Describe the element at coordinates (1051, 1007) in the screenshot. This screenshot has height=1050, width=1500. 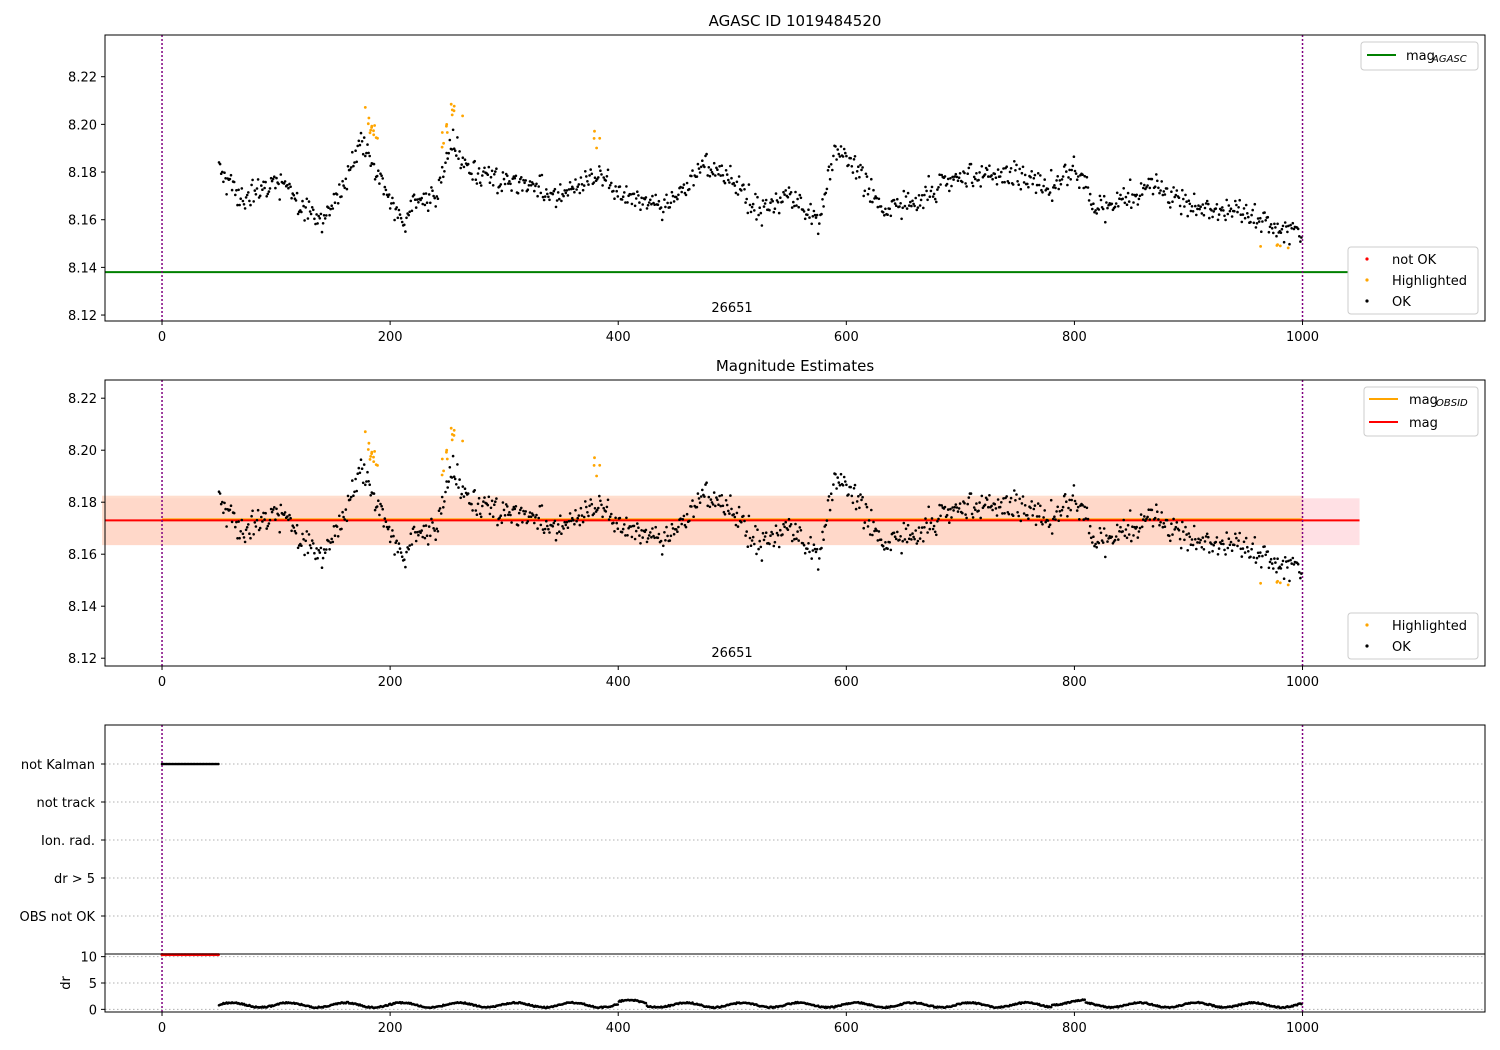
I see `dr-point` at that location.